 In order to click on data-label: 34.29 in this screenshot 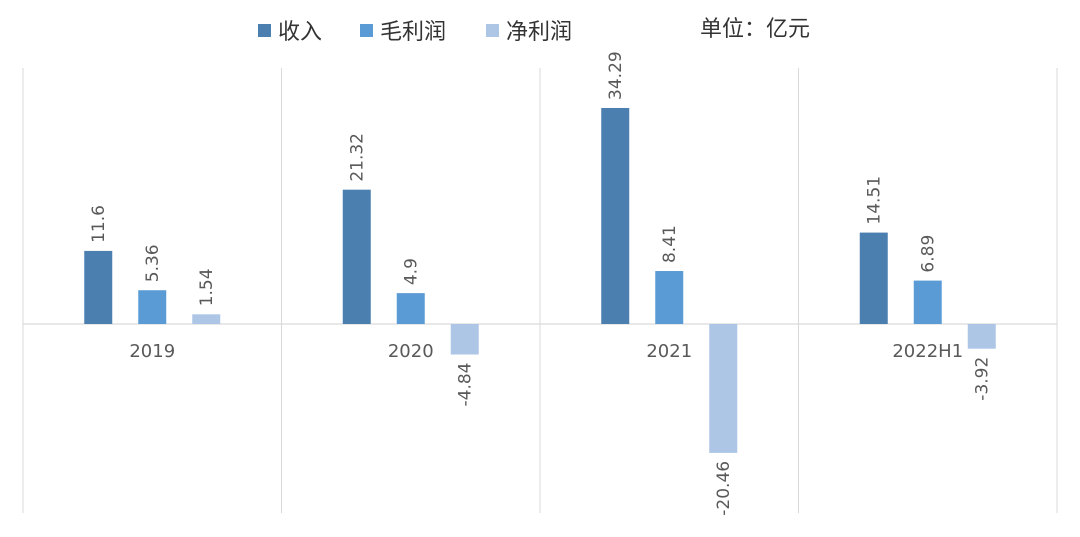, I will do `click(616, 75)`.